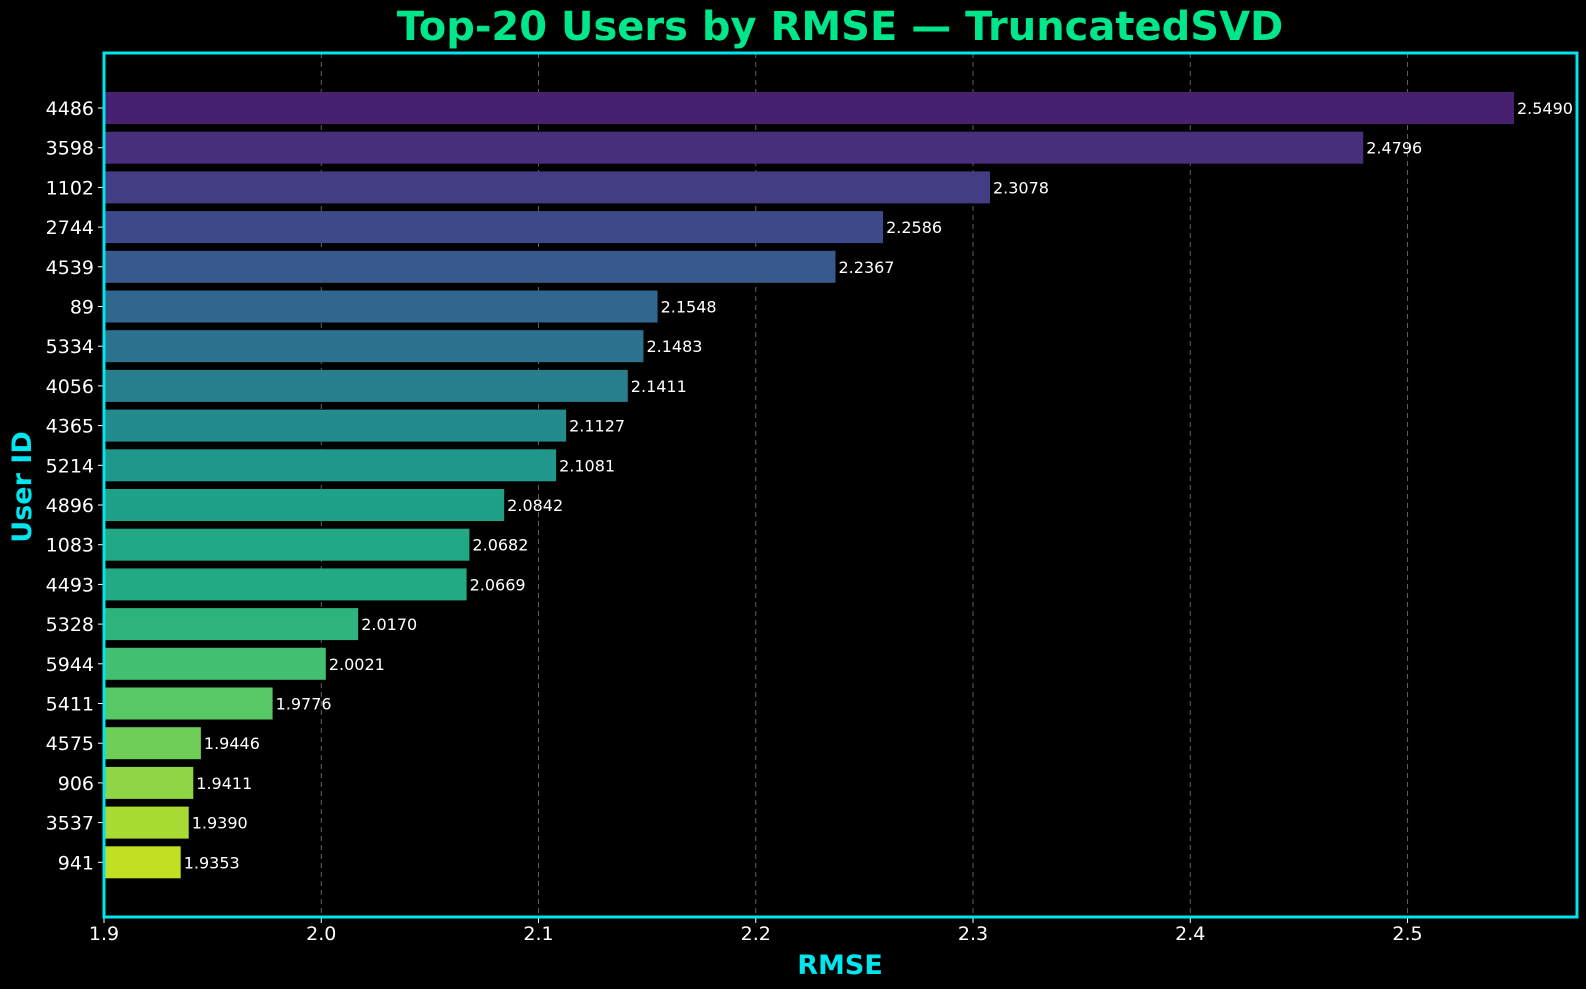  What do you see at coordinates (70, 188) in the screenshot?
I see `y-tick-label: 1102` at bounding box center [70, 188].